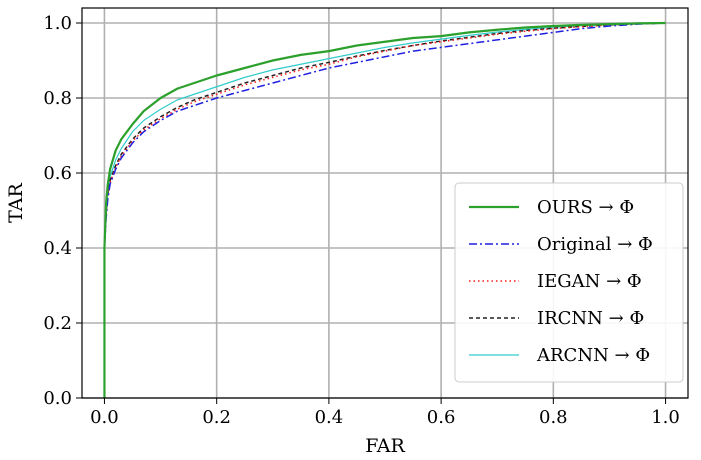 This screenshot has height=460, width=701. I want to click on legend-label: Original → Φ, so click(595, 244).